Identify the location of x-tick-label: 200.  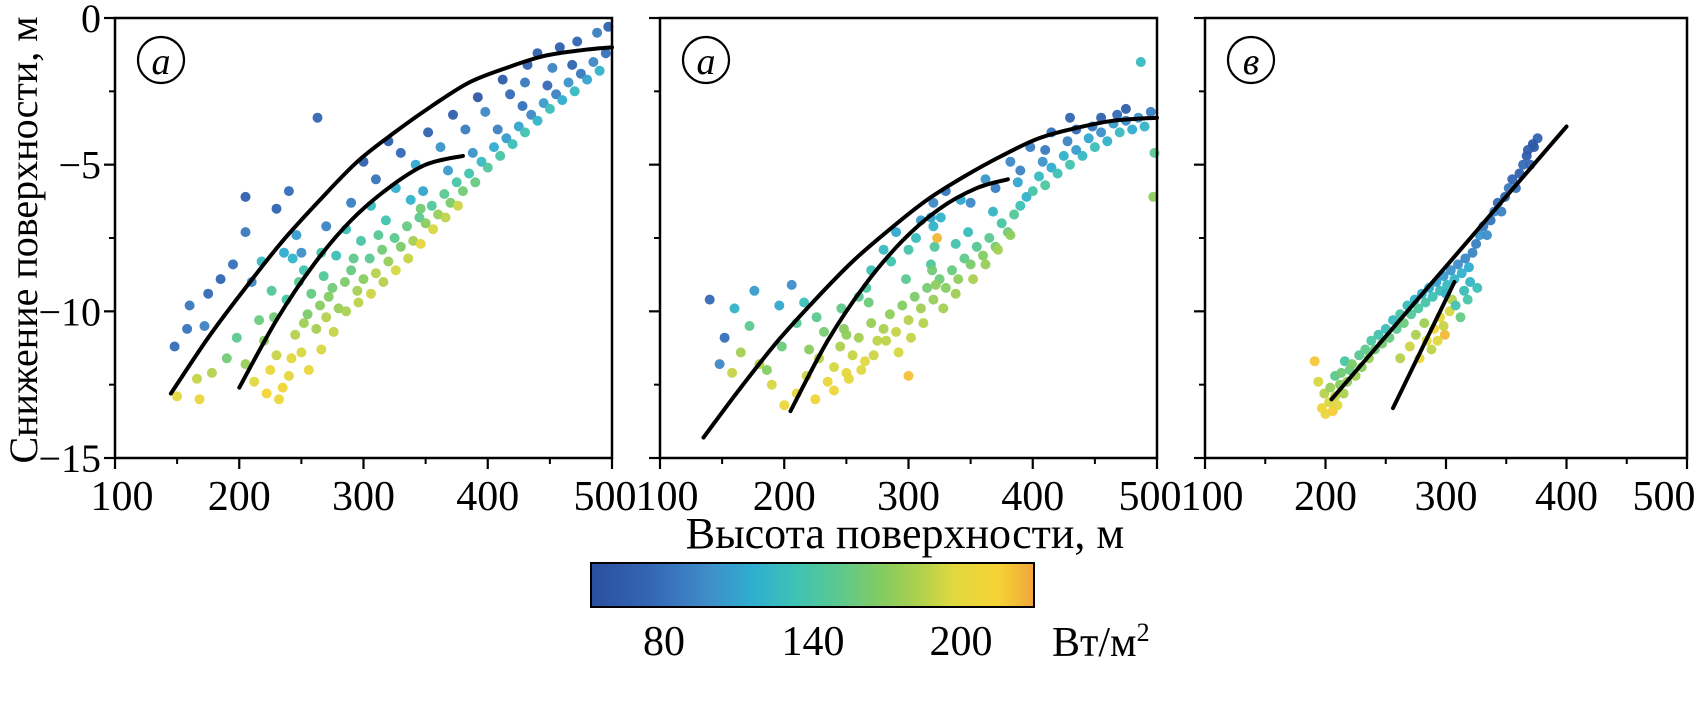
(239, 497).